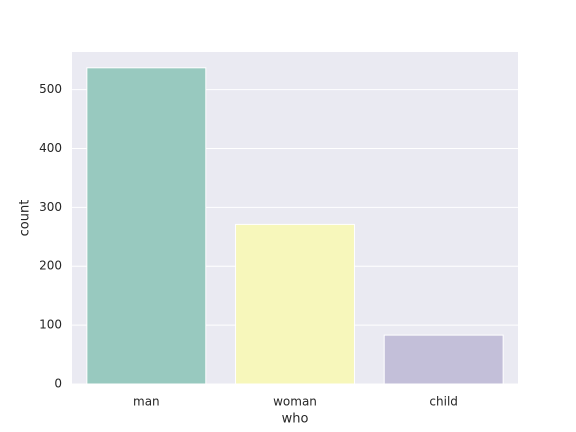  What do you see at coordinates (295, 402) in the screenshot?
I see `x-tick-label: woman` at bounding box center [295, 402].